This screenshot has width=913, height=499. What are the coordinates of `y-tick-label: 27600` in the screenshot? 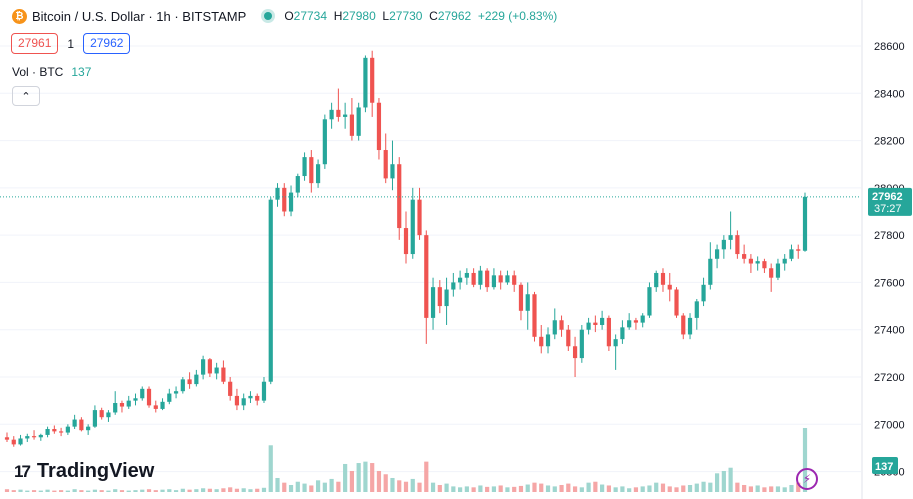 It's located at (889, 283).